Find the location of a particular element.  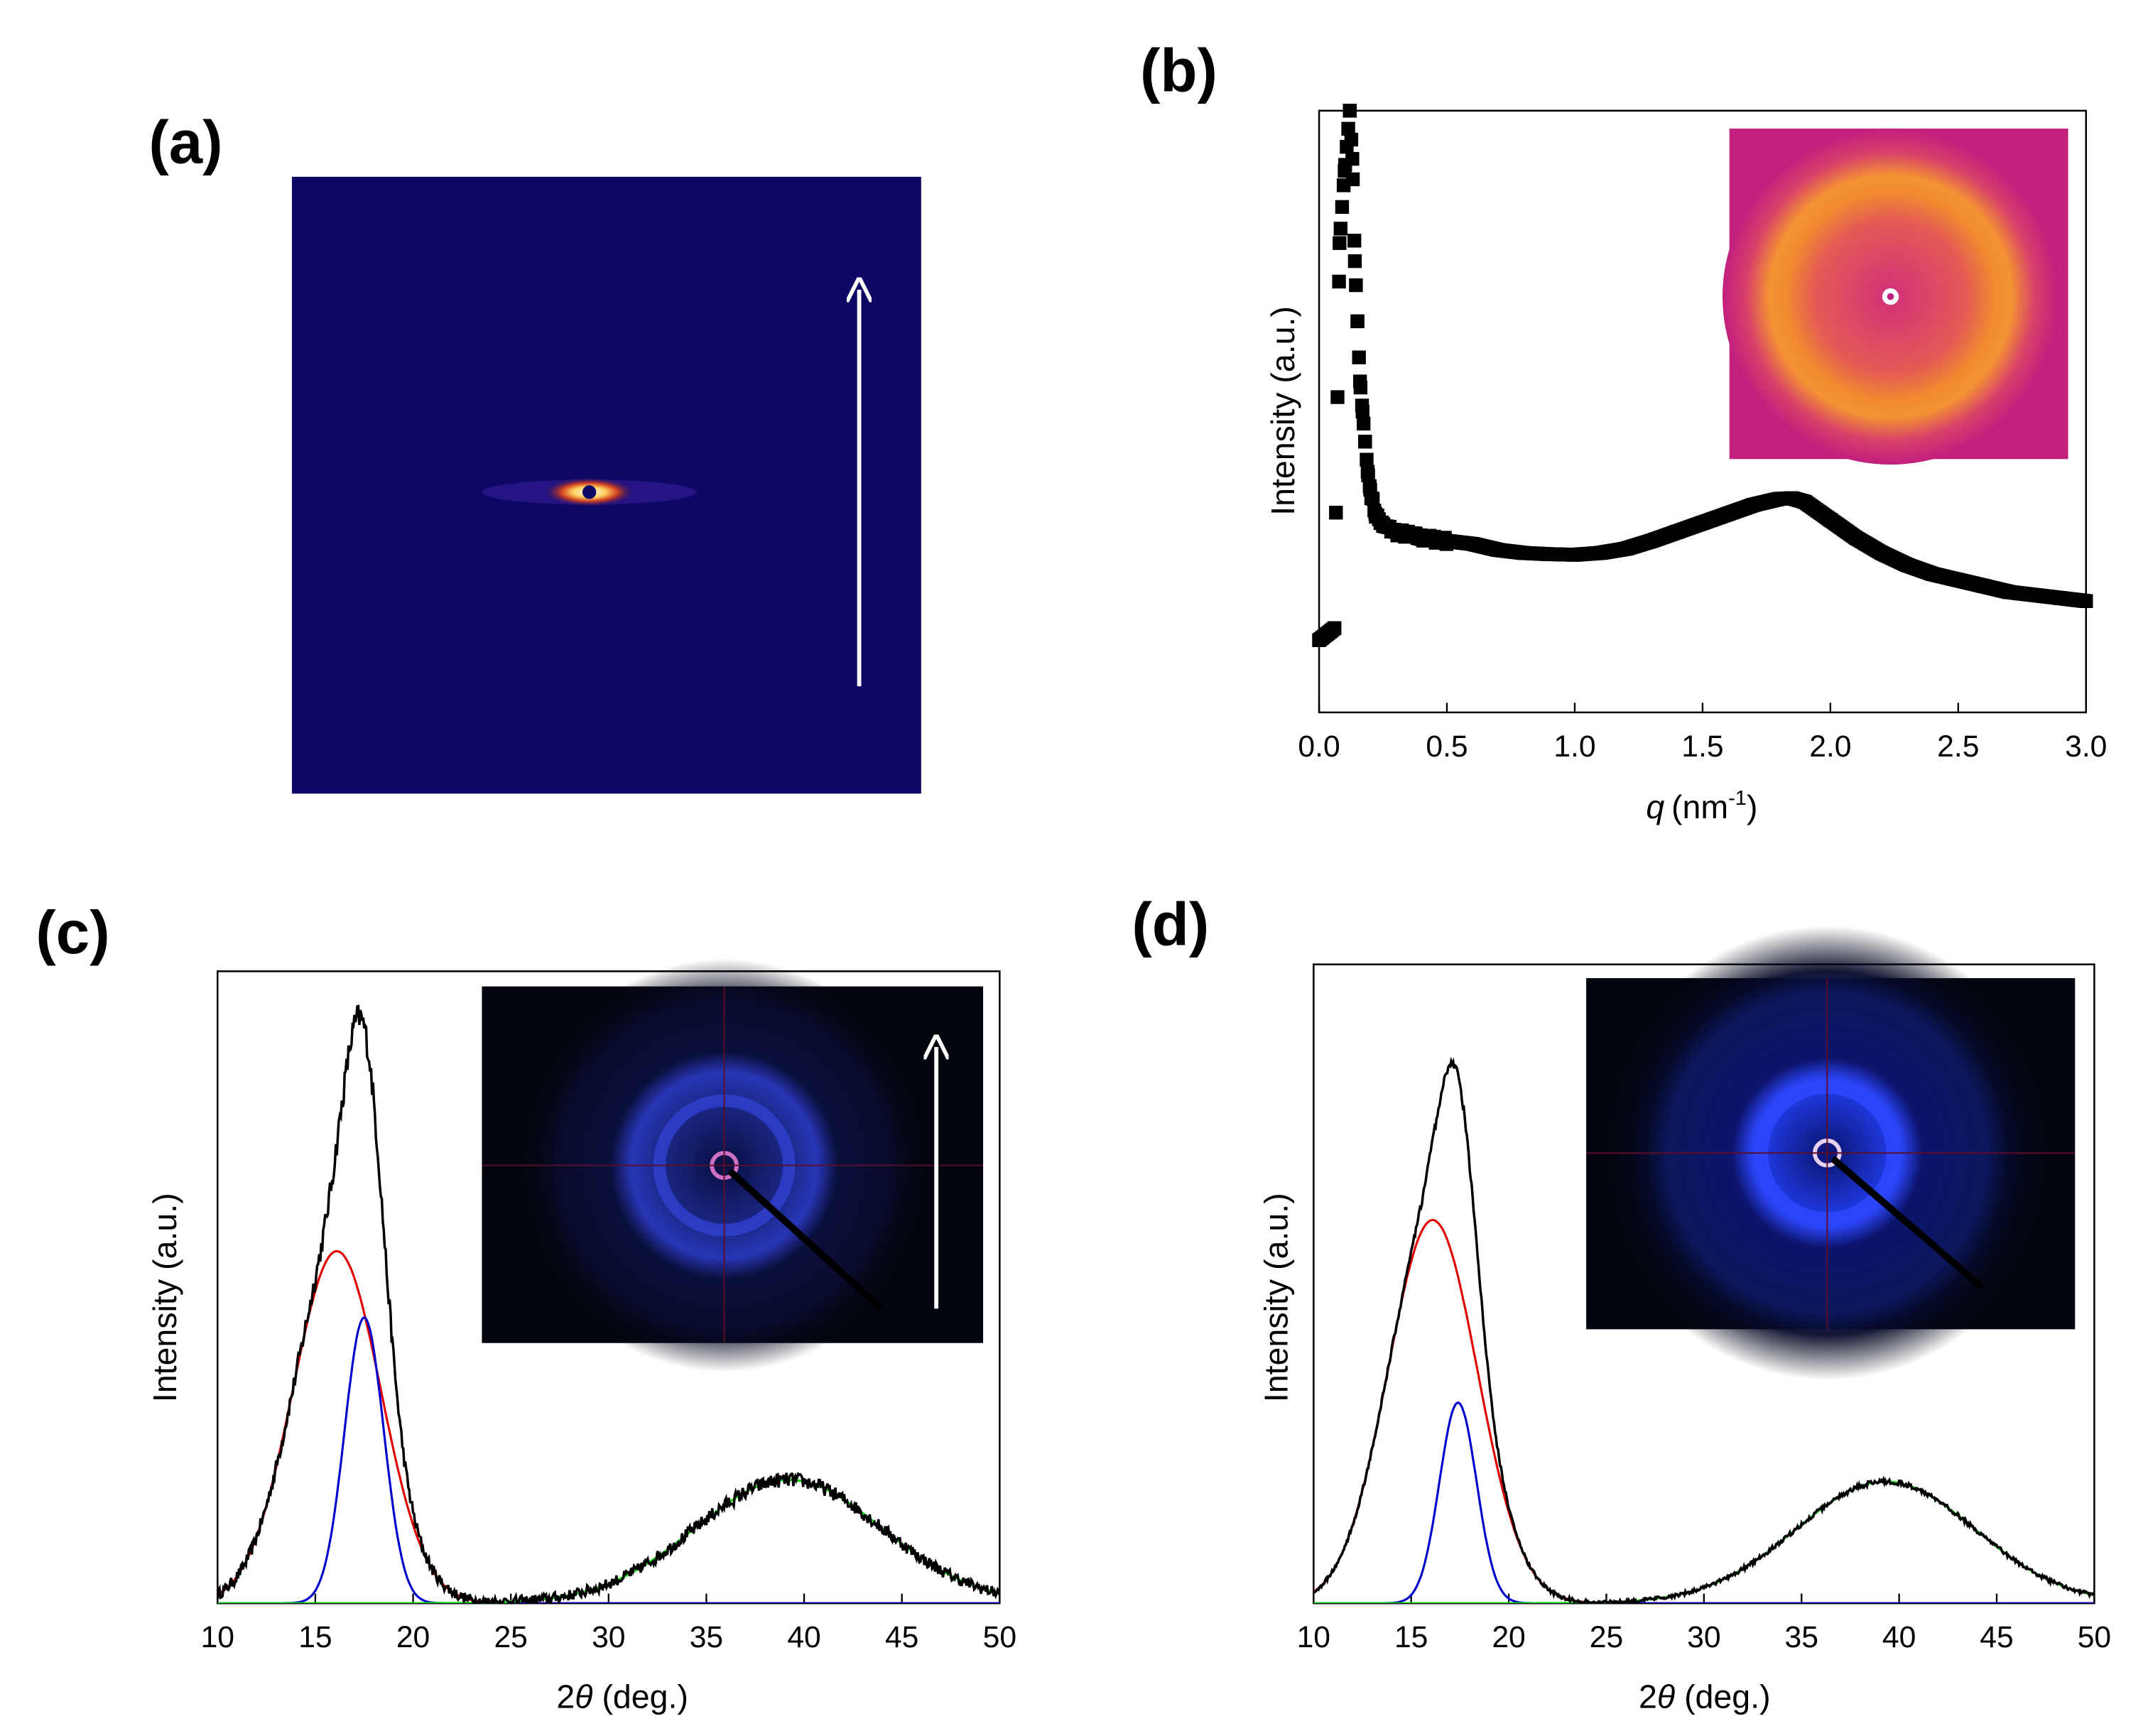

x-axis-label-b-sup: -1 is located at coordinates (1738, 798).